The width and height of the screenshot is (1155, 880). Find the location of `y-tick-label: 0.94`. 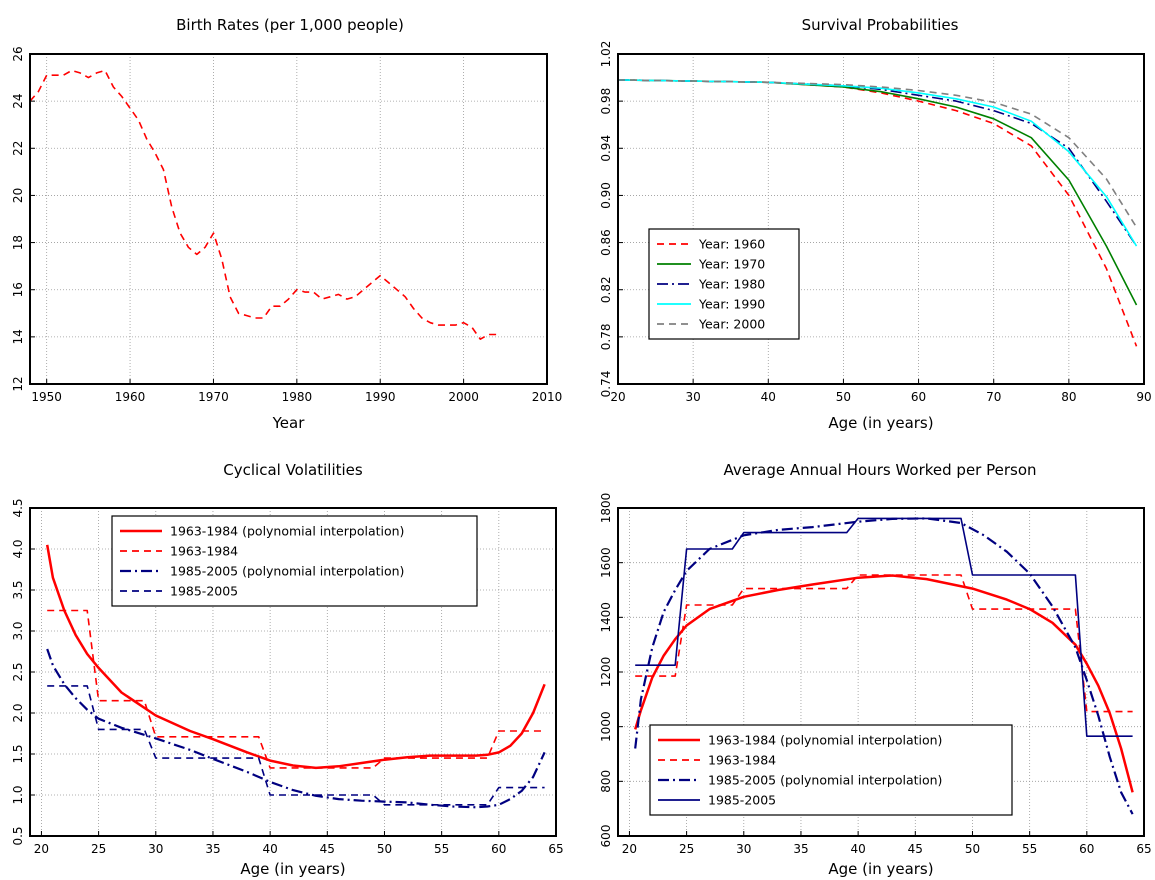

y-tick-label: 0.94 is located at coordinates (606, 148).